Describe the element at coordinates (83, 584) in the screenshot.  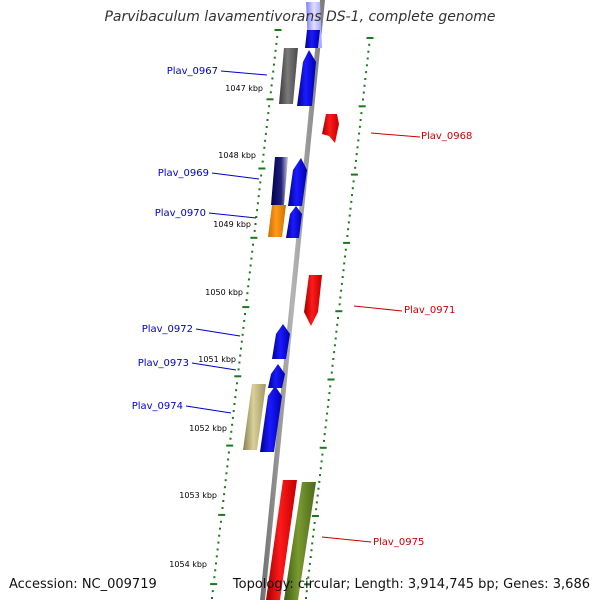
I see `accession-text: Accession: NC_009719` at that location.